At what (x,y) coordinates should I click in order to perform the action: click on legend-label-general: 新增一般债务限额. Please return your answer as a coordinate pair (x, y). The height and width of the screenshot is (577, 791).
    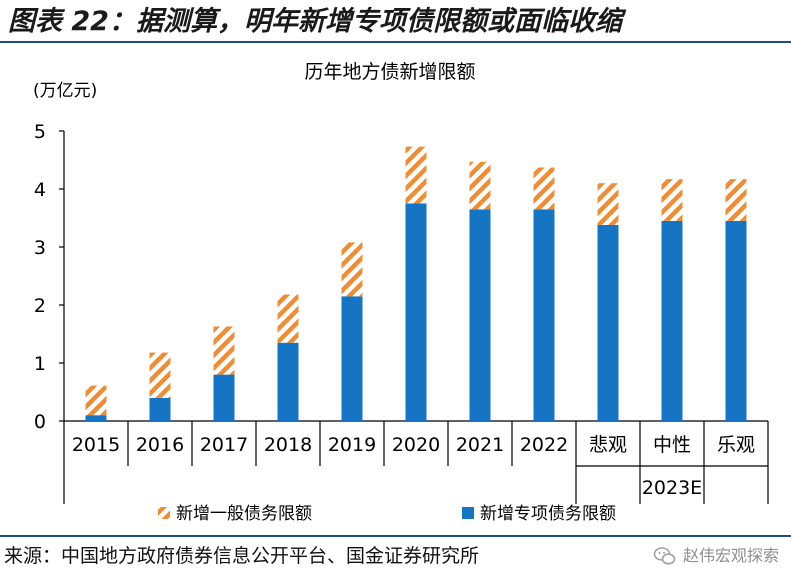
    Looking at the image, I should click on (244, 514).